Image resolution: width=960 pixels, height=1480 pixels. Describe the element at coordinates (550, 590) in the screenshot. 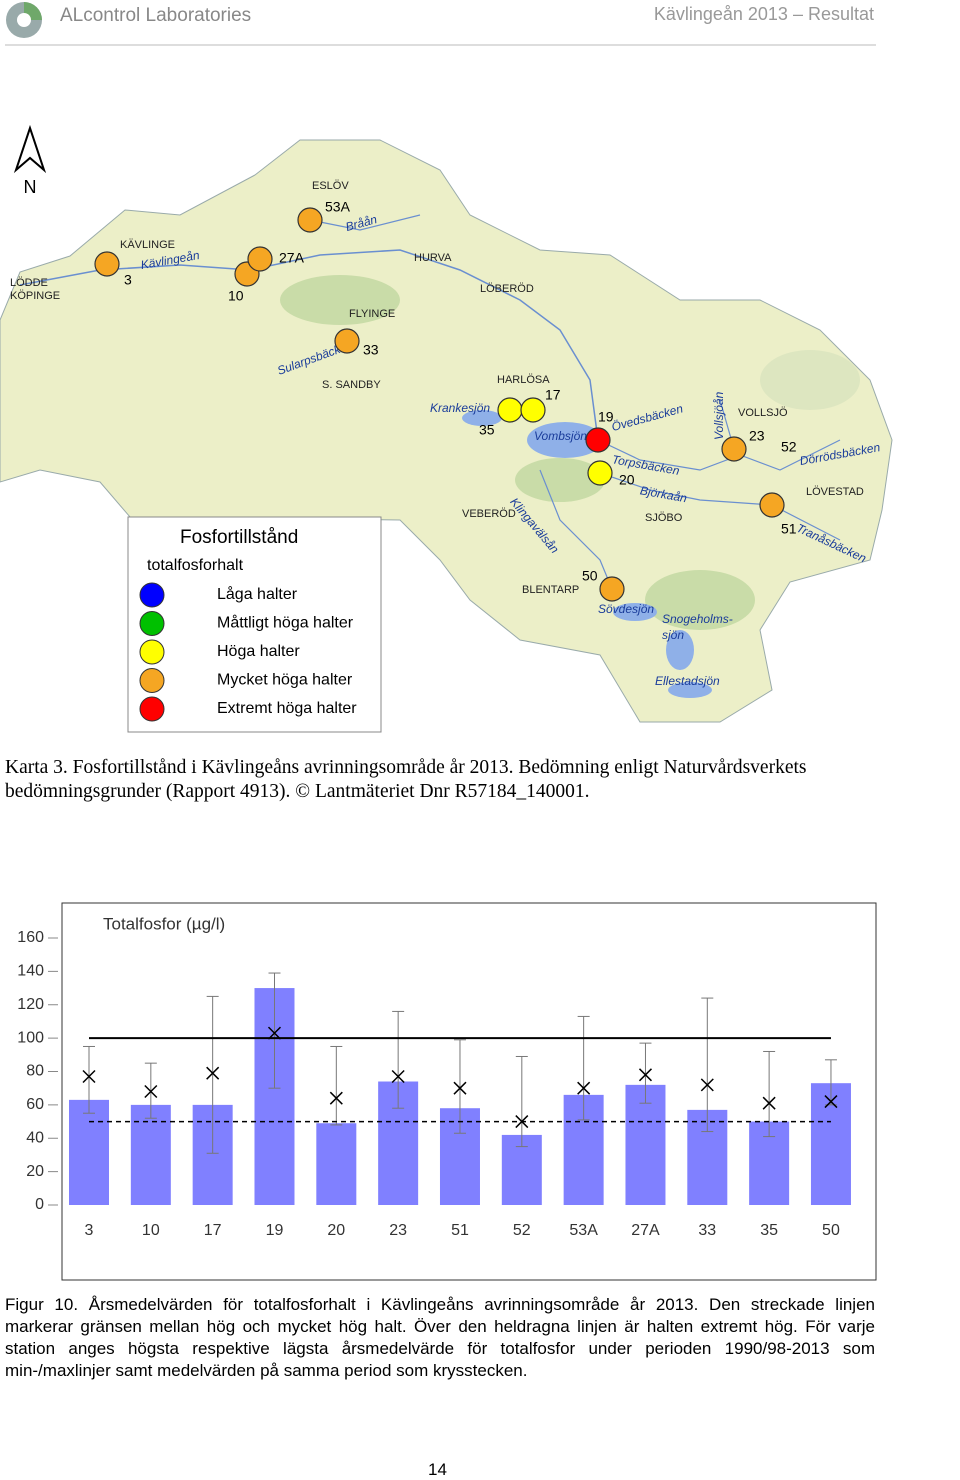

I see `place-label: BLENTARP` at that location.